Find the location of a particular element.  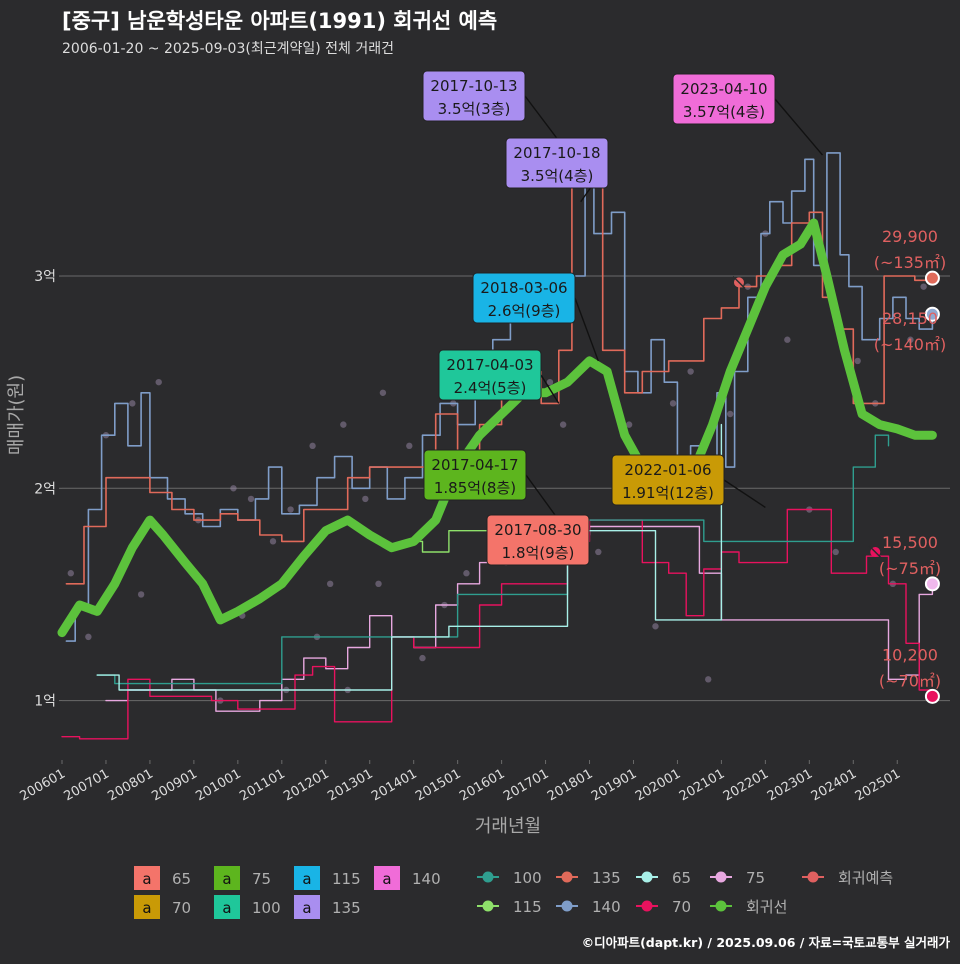

x-axis-label: 거래년월 is located at coordinates (508, 826).